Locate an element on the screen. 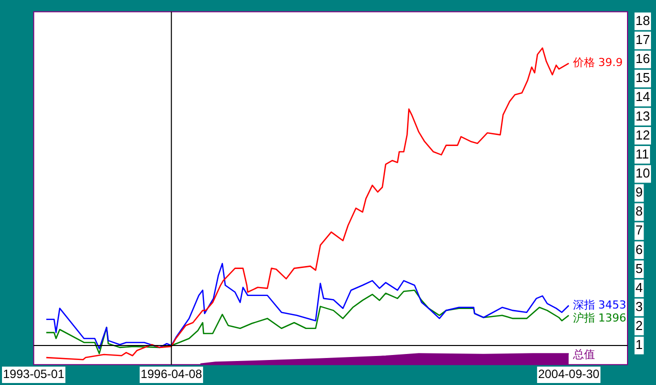  y-tick-label: 7 is located at coordinates (639, 230).